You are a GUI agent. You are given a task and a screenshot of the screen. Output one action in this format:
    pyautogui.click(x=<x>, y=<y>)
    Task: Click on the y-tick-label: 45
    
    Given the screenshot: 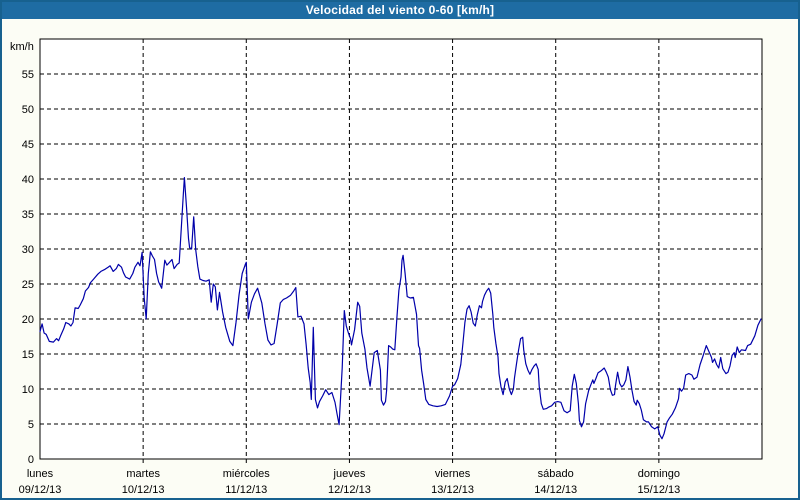 What is the action you would take?
    pyautogui.click(x=28, y=145)
    